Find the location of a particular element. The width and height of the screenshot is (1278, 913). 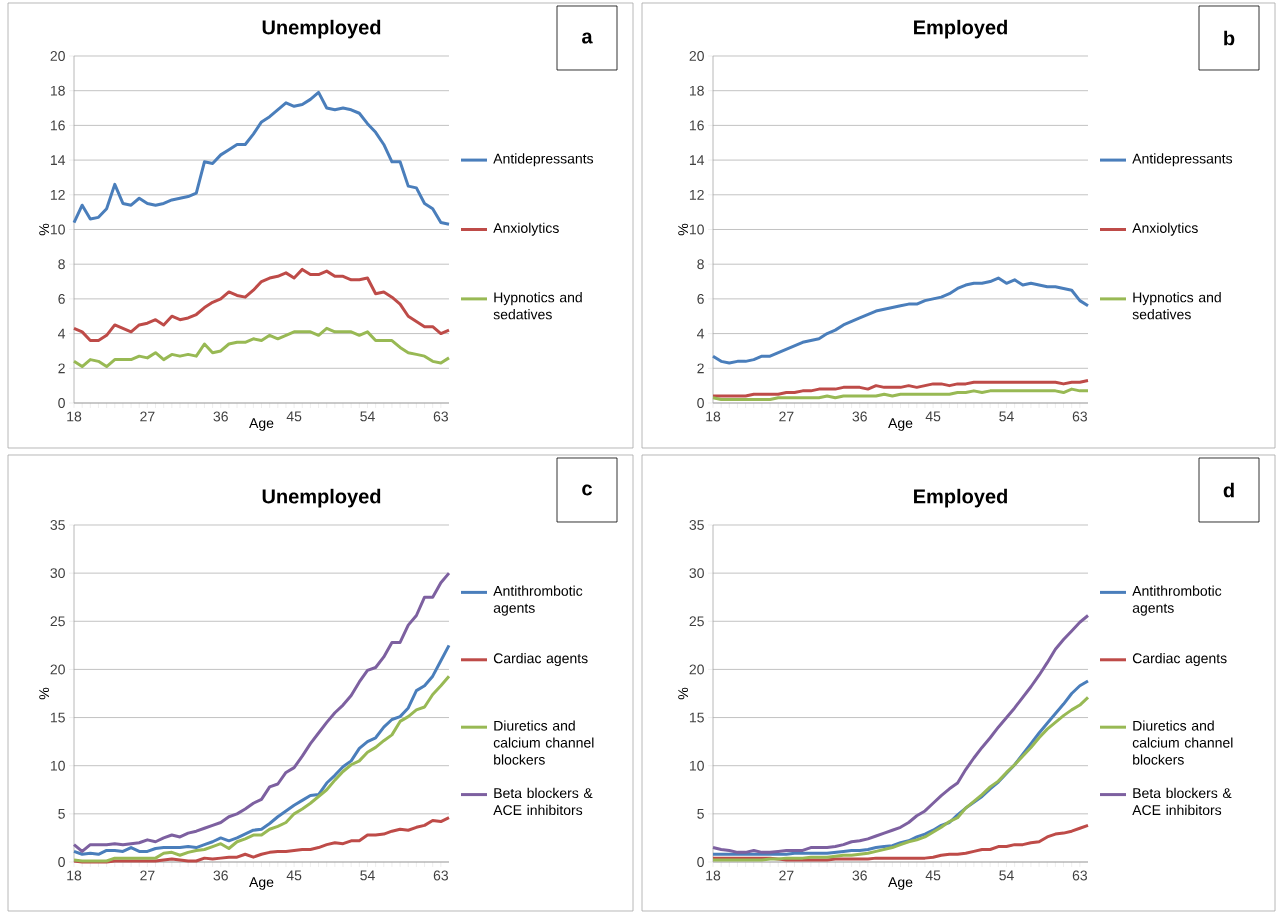

text: c is located at coordinates (587, 490).